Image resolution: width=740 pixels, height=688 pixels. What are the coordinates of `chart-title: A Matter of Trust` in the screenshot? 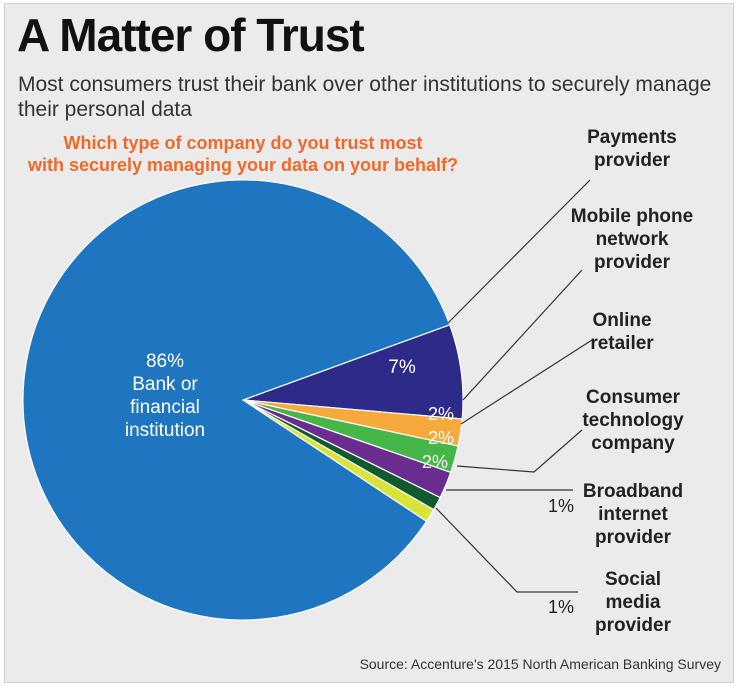 It's located at (191, 35).